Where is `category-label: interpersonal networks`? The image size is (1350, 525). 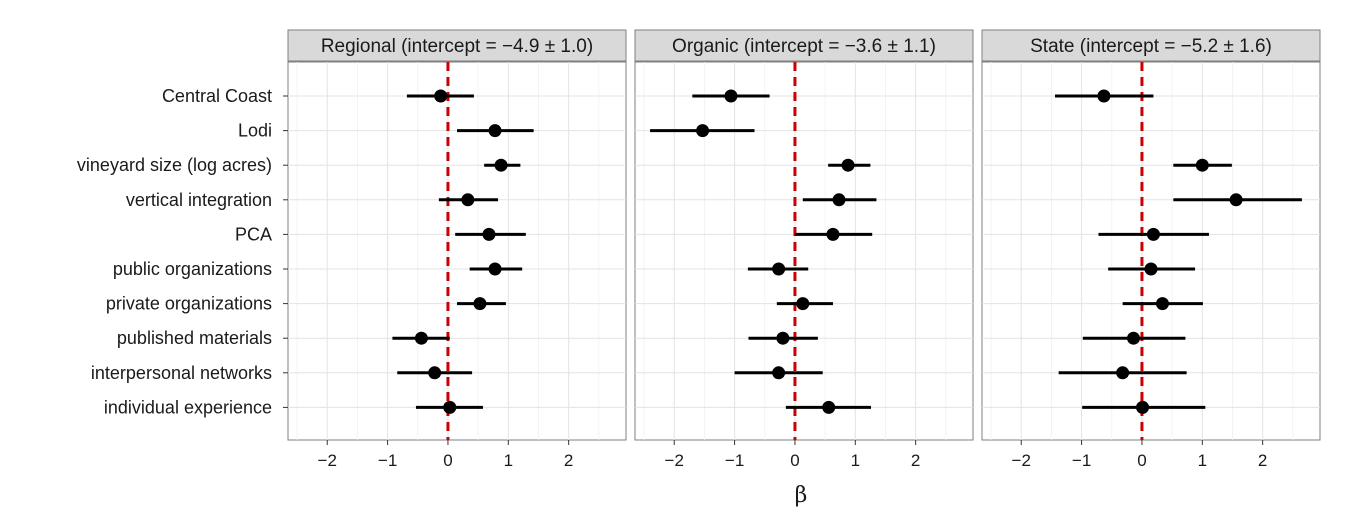
category-label: interpersonal networks is located at coordinates (181, 373).